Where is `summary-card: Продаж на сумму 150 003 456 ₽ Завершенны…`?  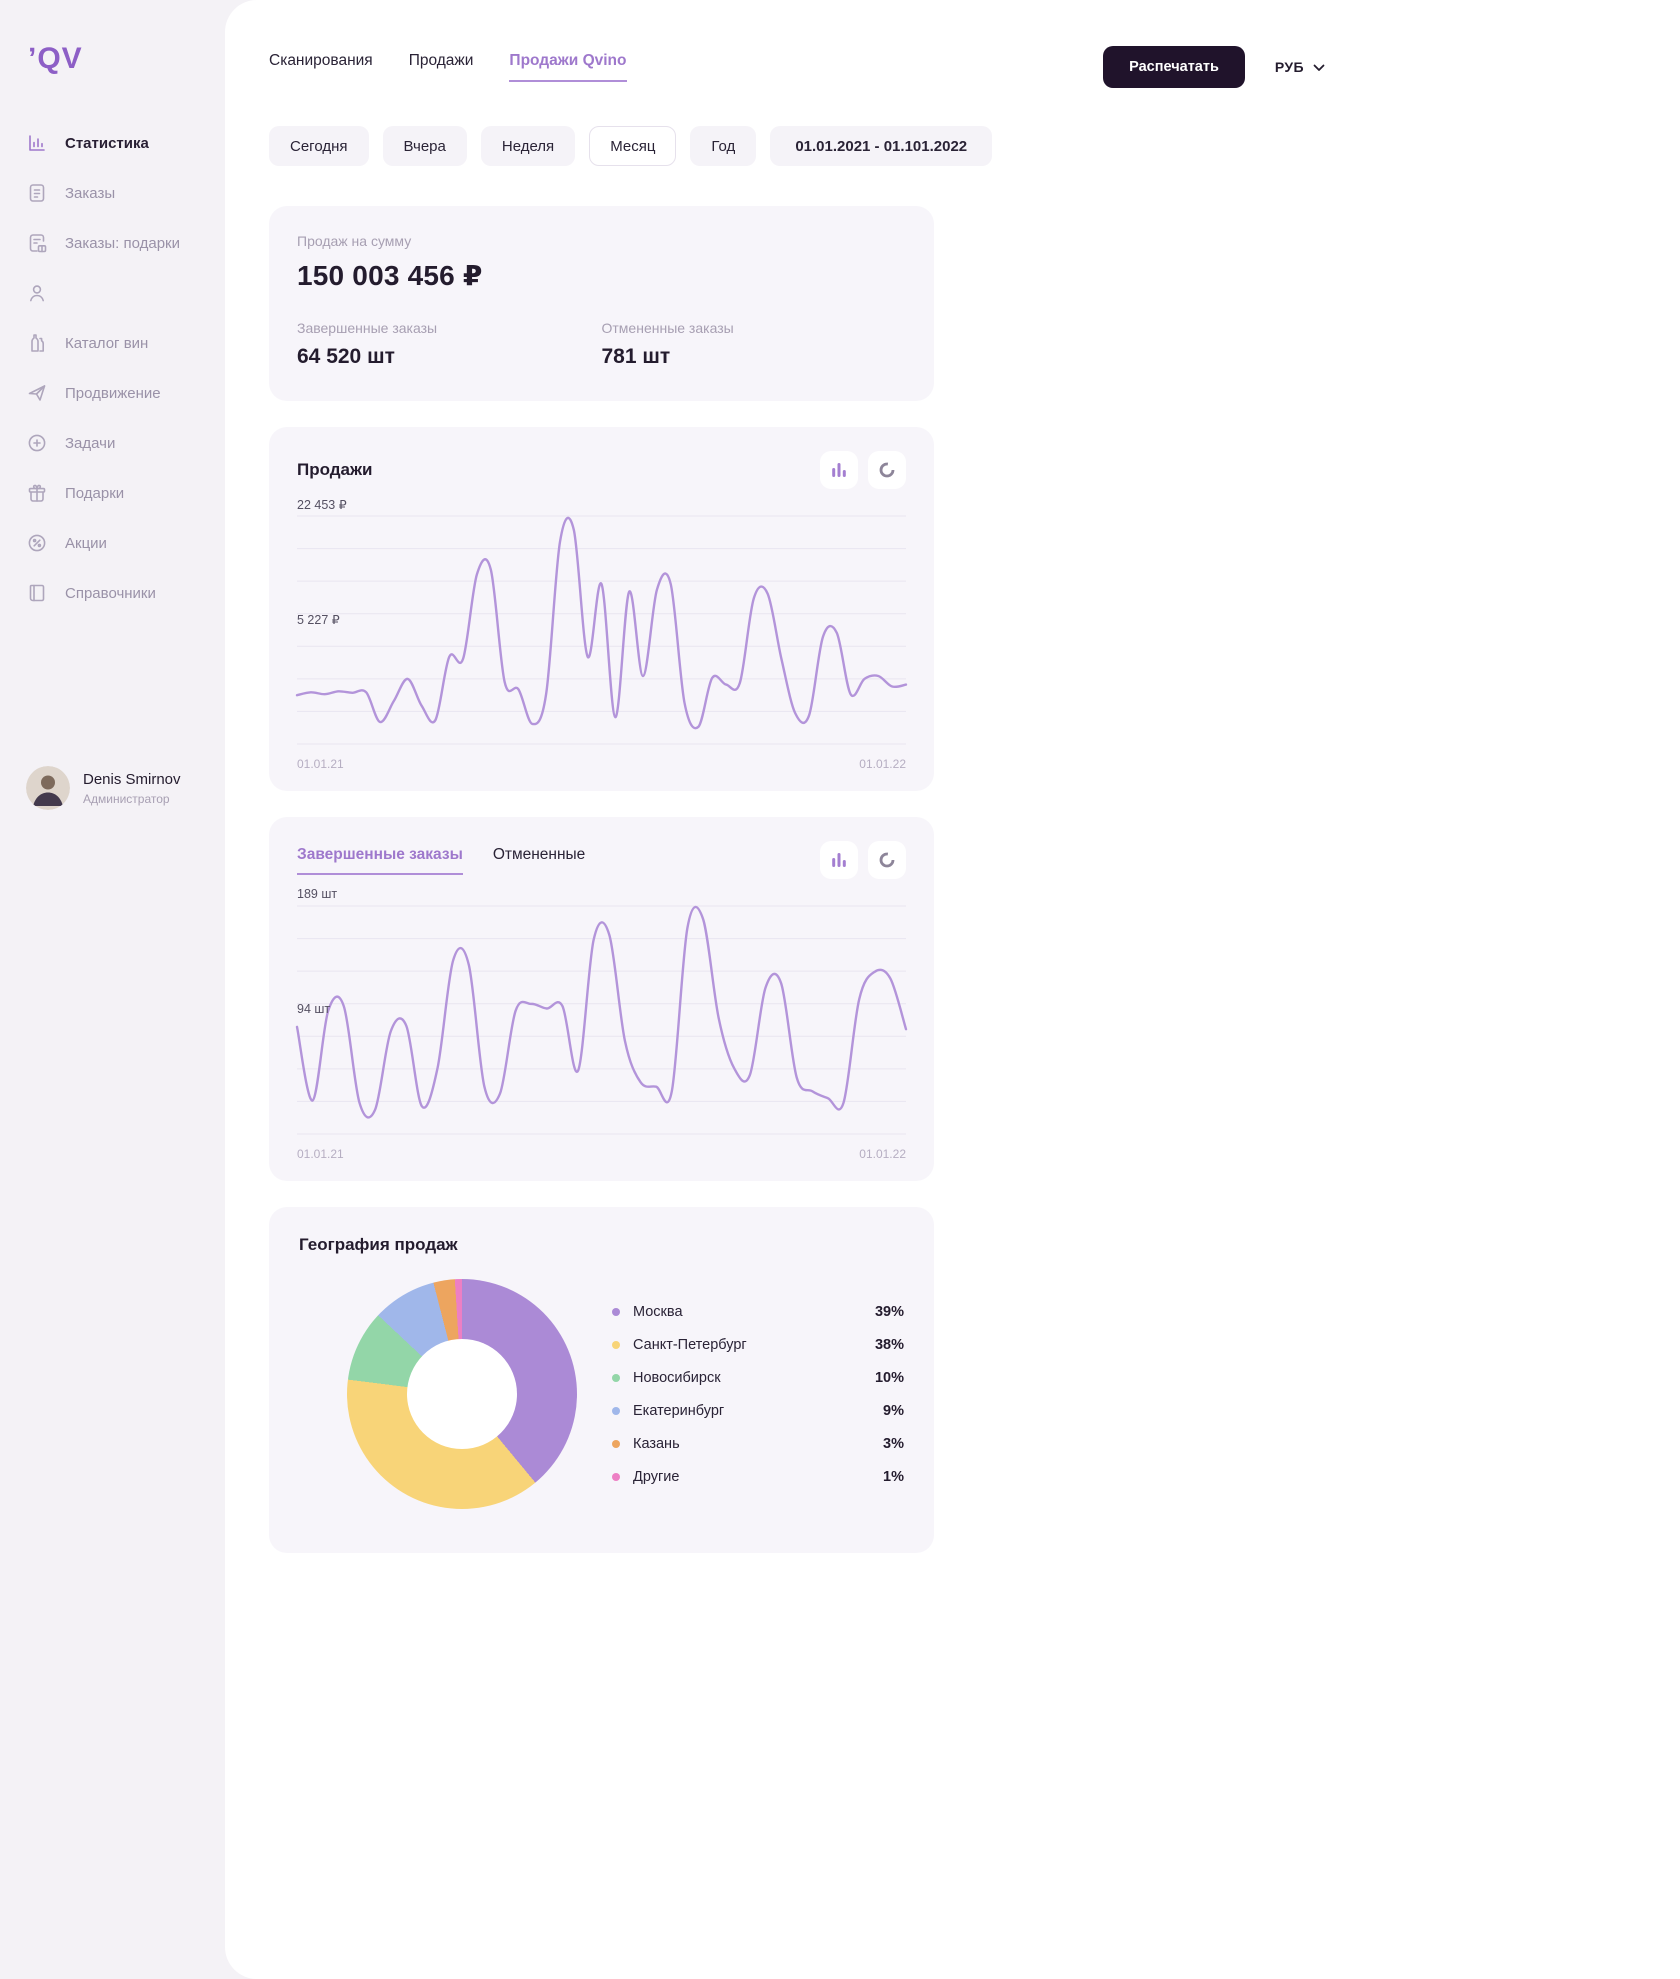 summary-card: Продаж на сумму 150 003 456 ₽ Завершенны… is located at coordinates (601, 303).